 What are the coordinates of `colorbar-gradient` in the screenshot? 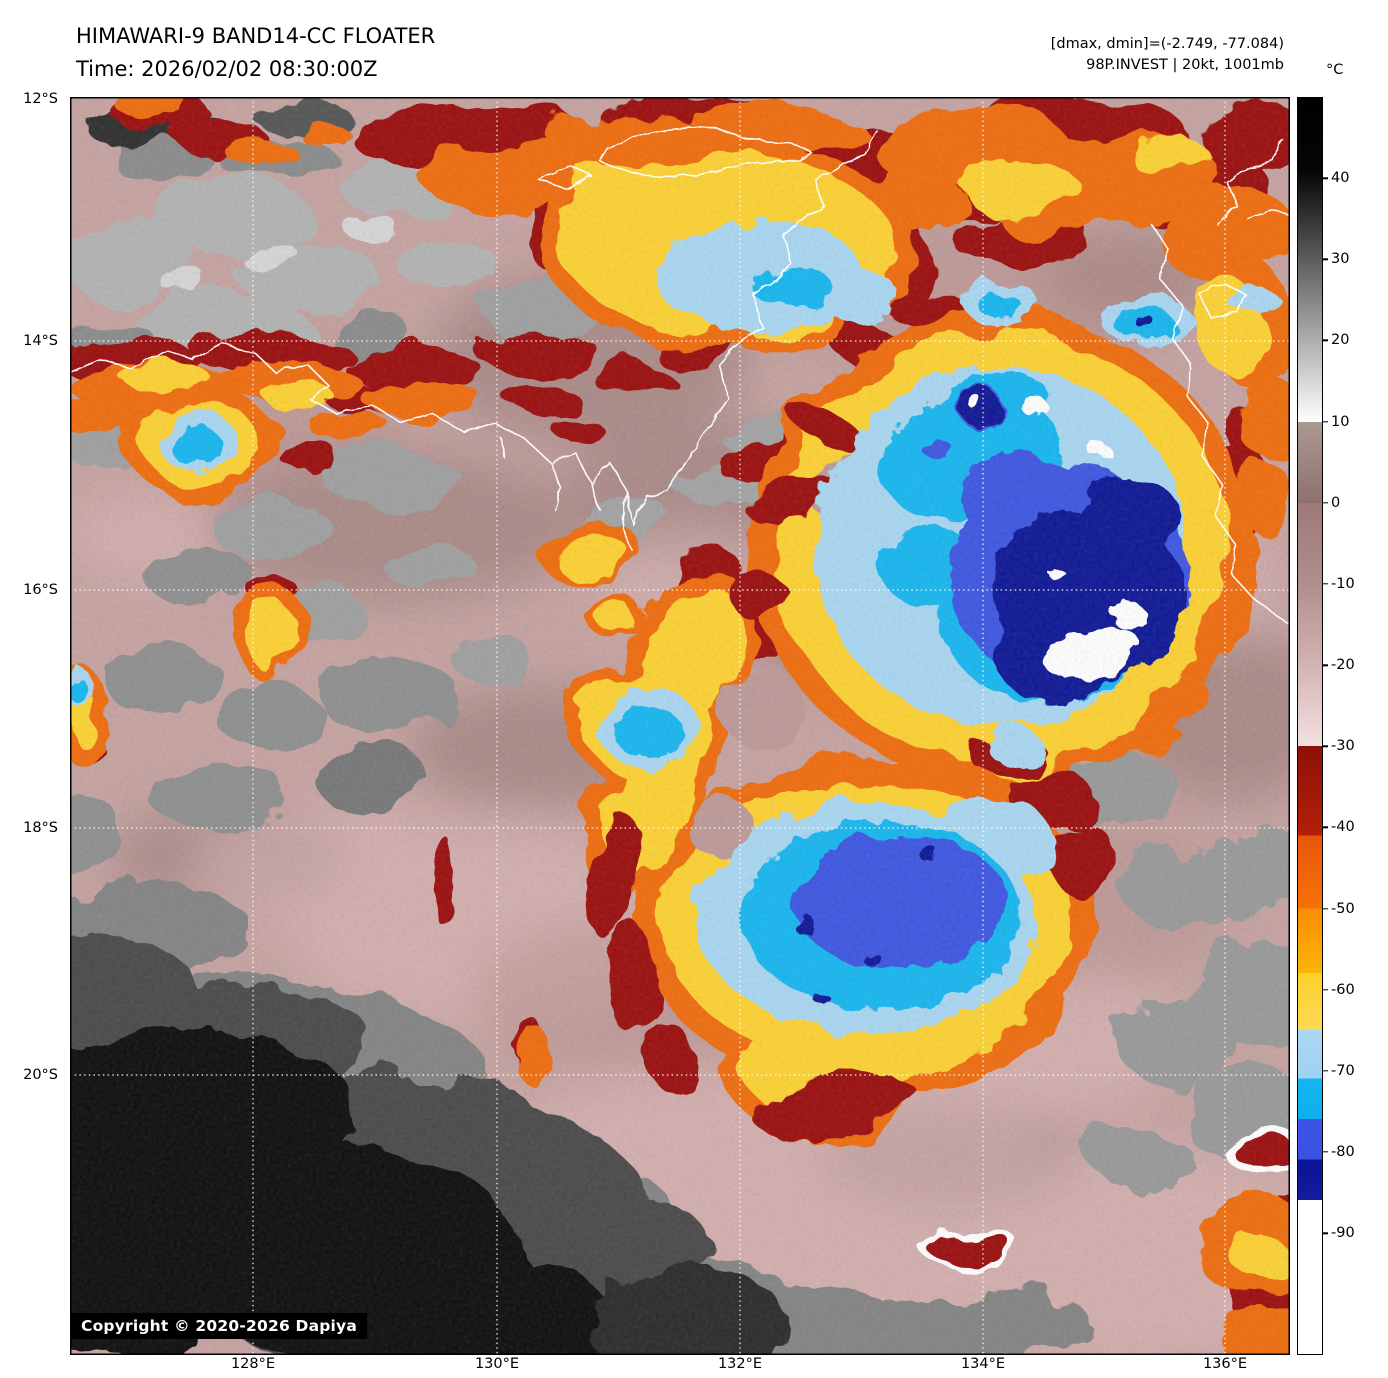 It's located at (1310, 726).